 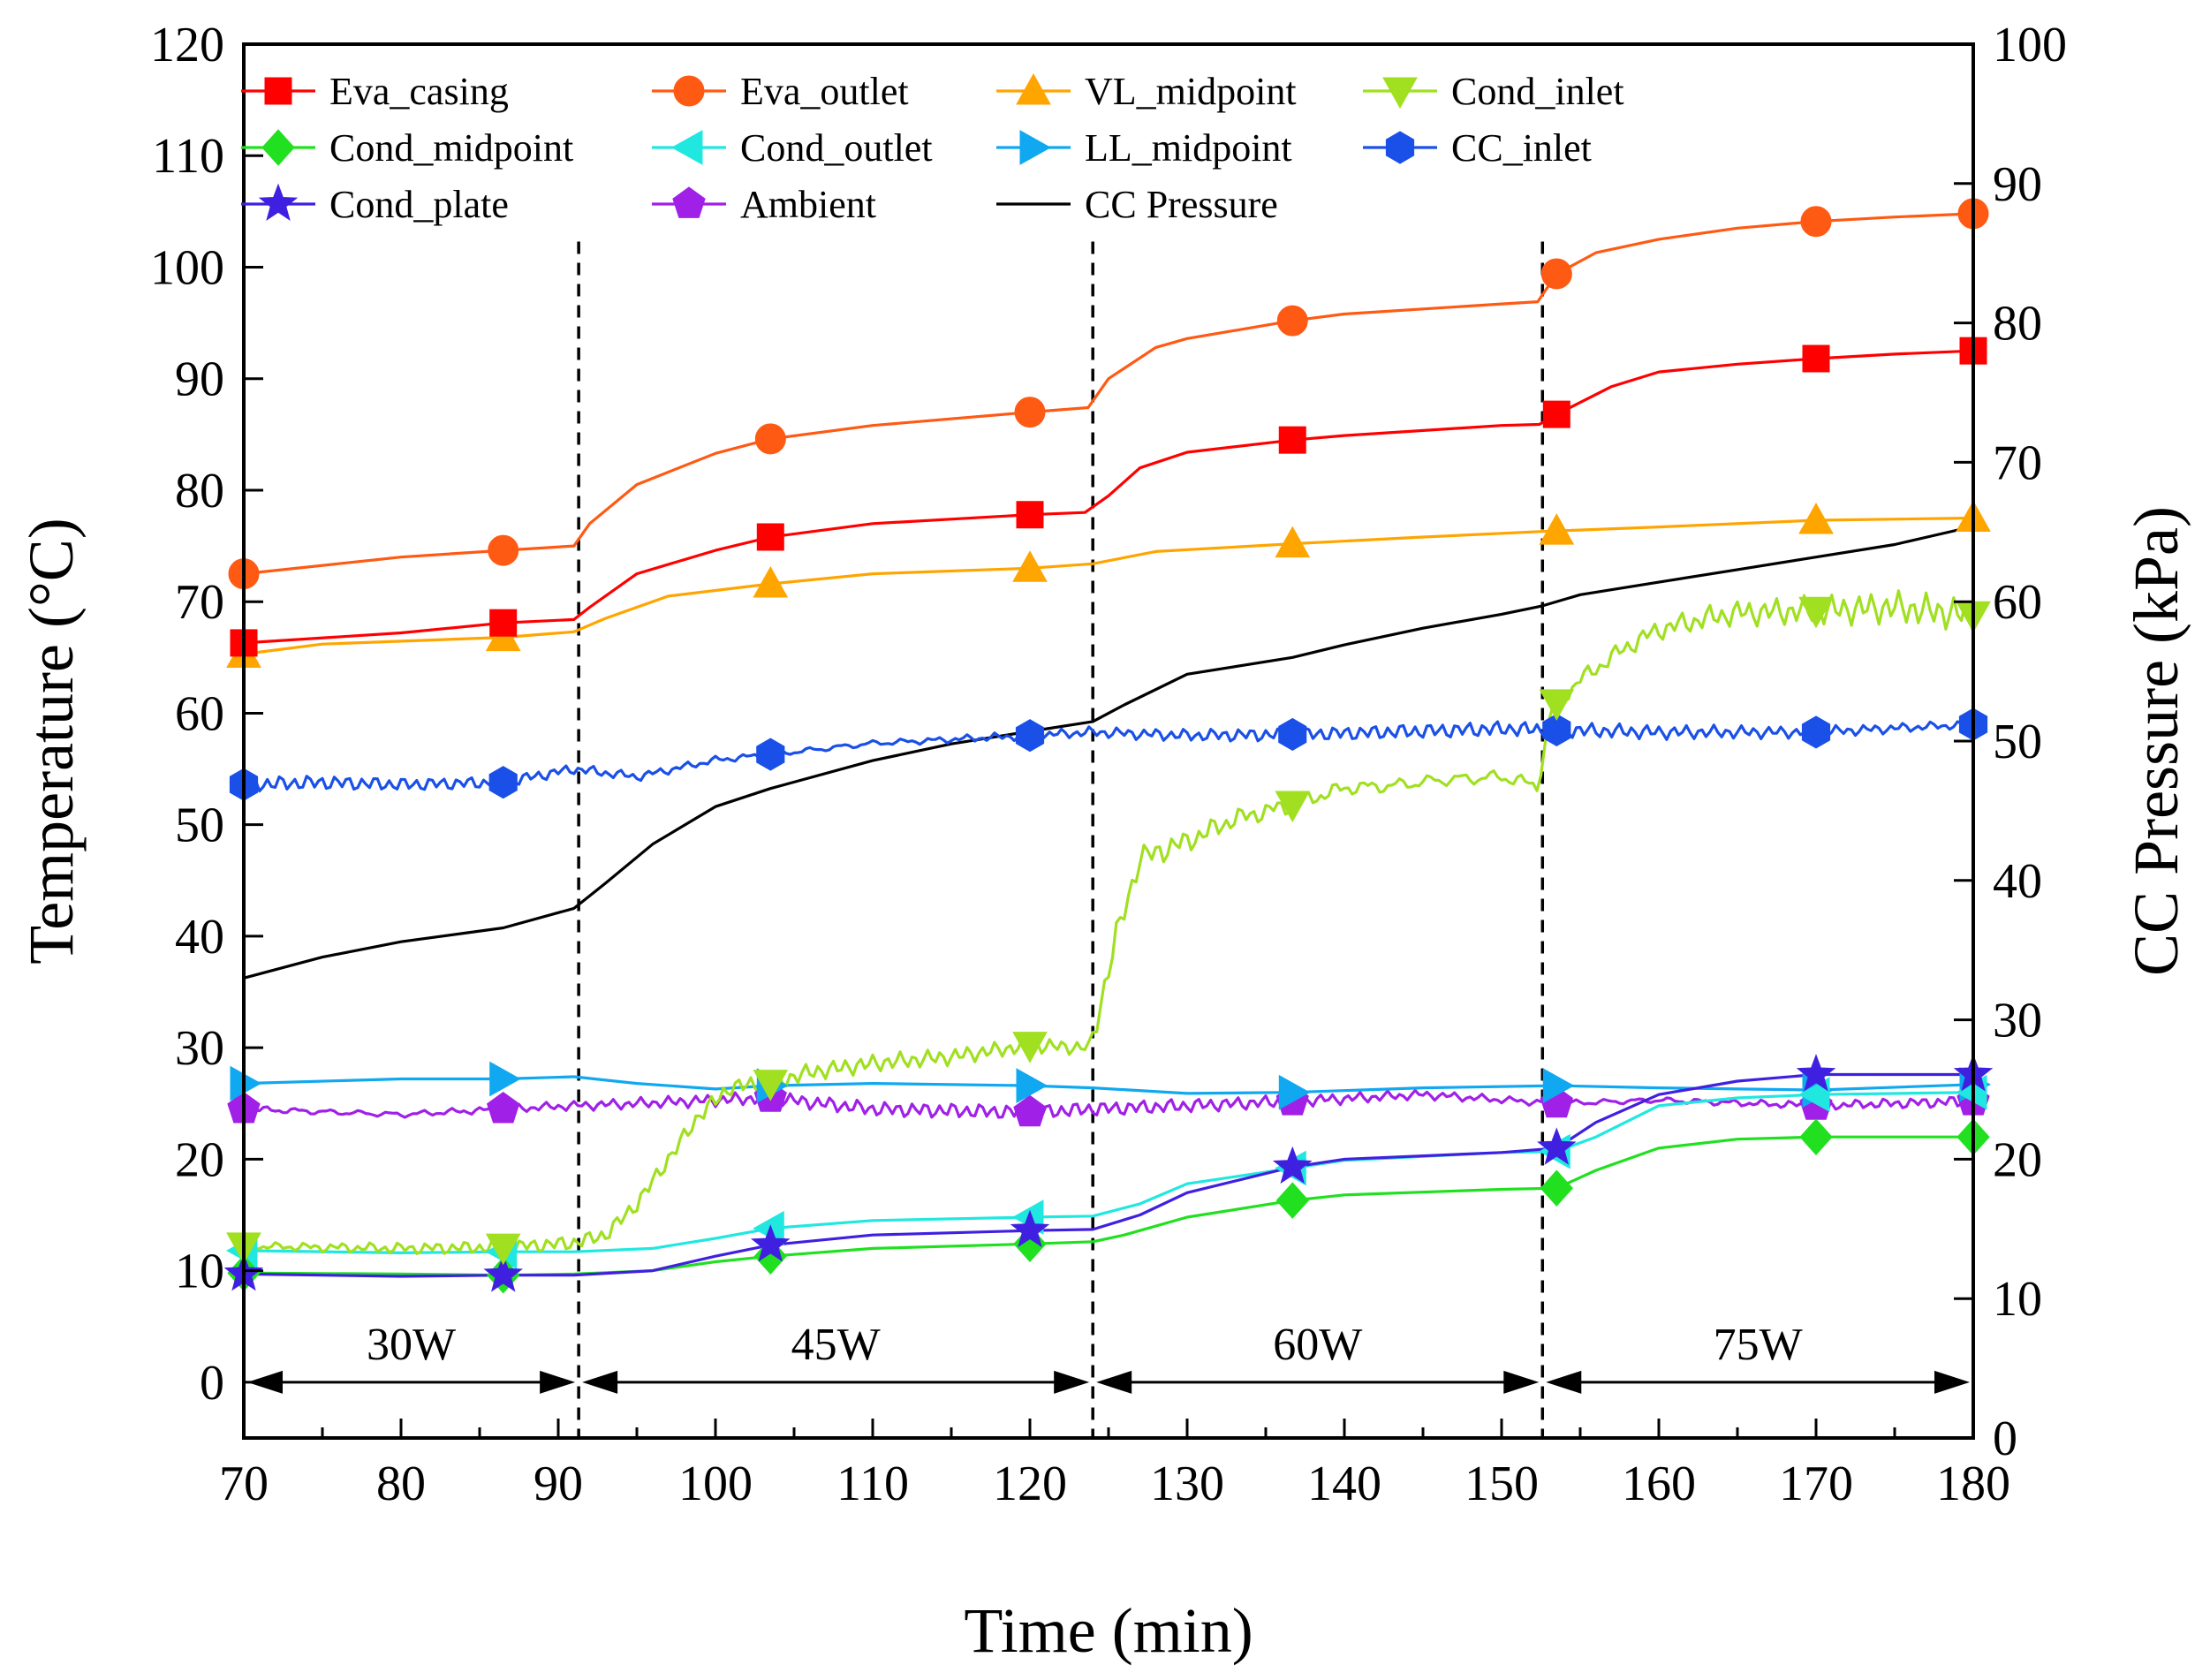 What do you see at coordinates (808, 204) in the screenshot?
I see `legend-label: Ambient` at bounding box center [808, 204].